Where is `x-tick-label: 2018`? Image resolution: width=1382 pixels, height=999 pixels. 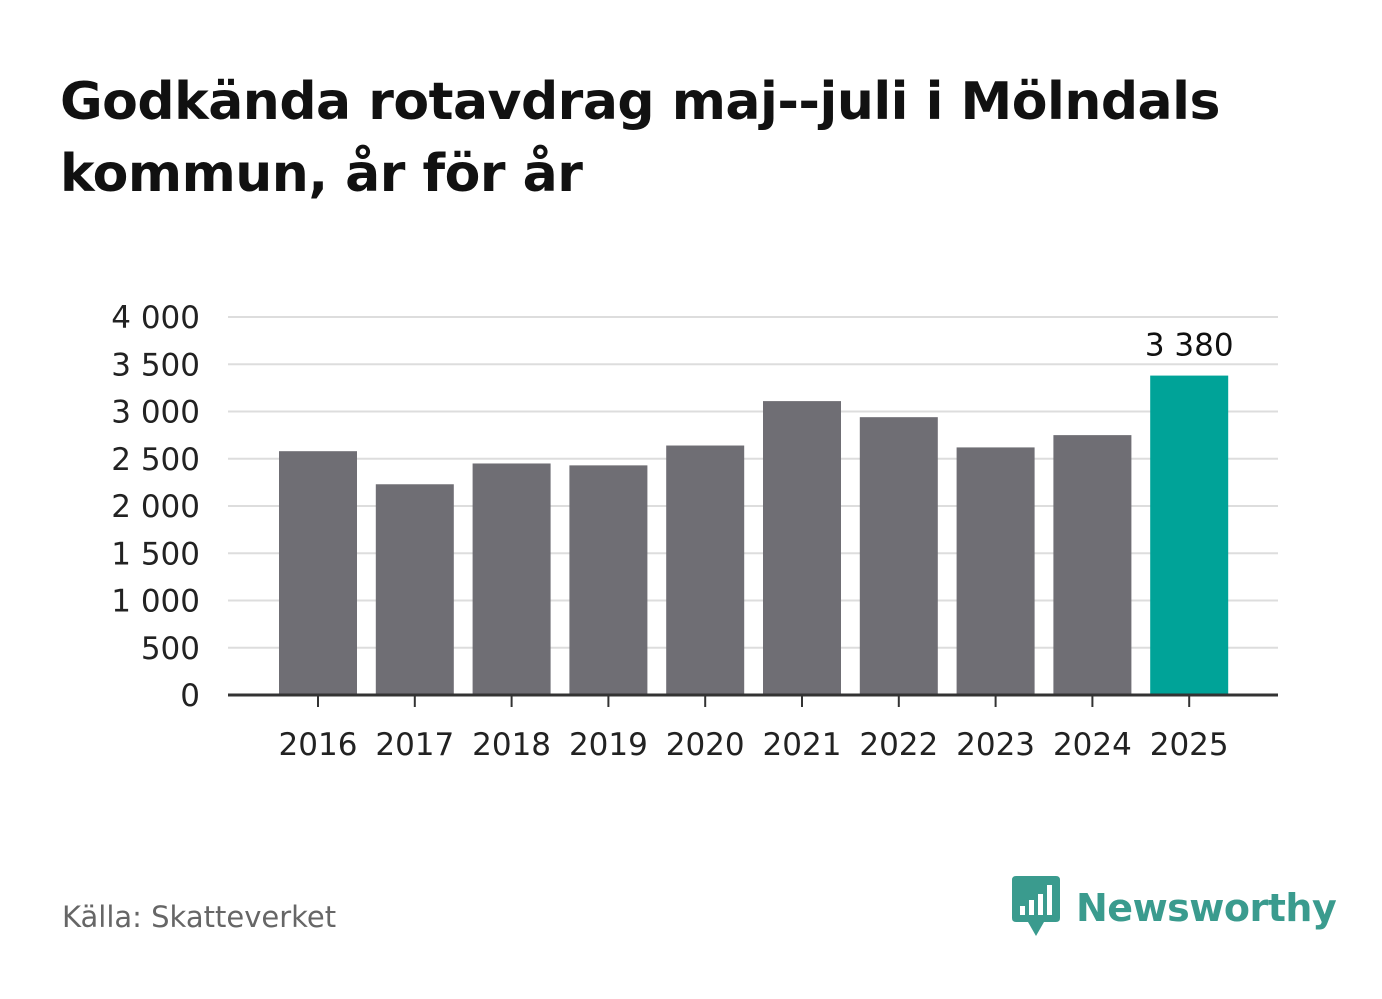
x-tick-label: 2018 is located at coordinates (511, 745).